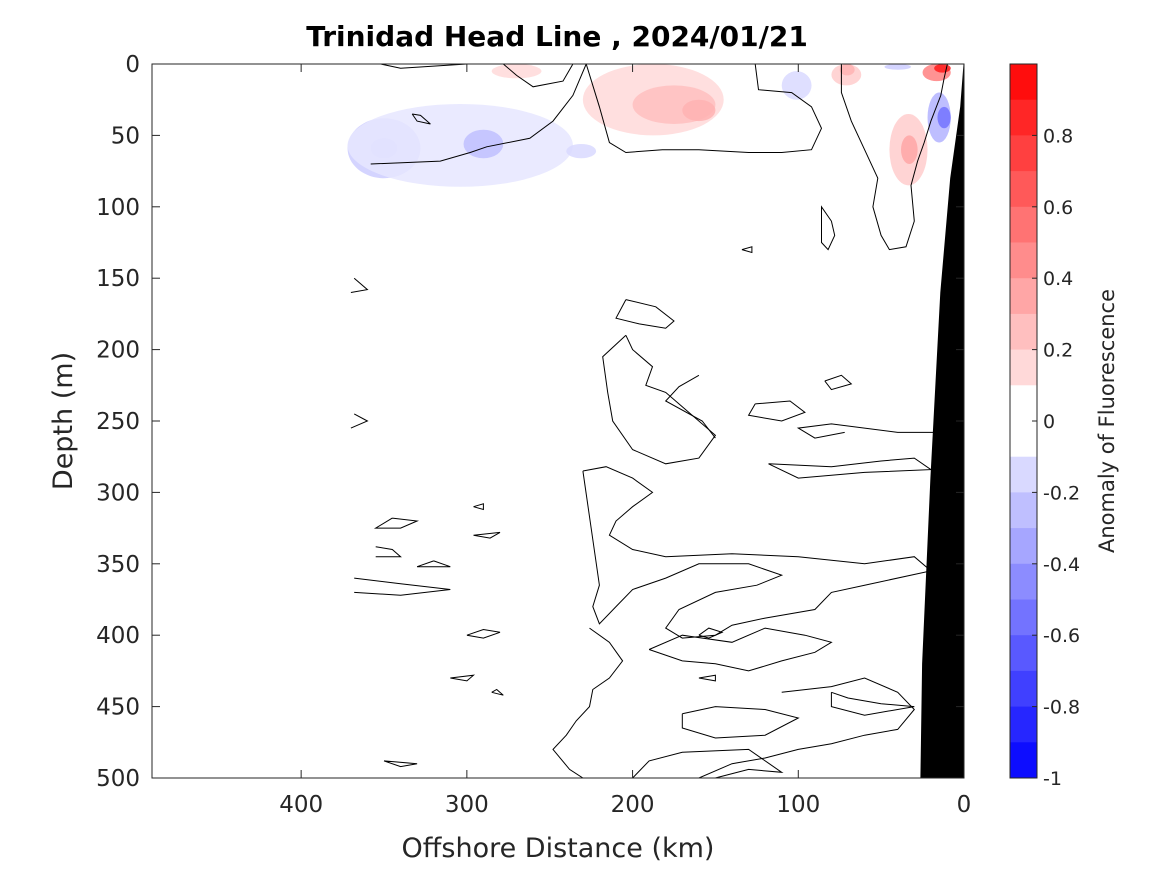  Describe the element at coordinates (558, 848) in the screenshot. I see `x-axis-label: Offshore Distance (km)` at that location.